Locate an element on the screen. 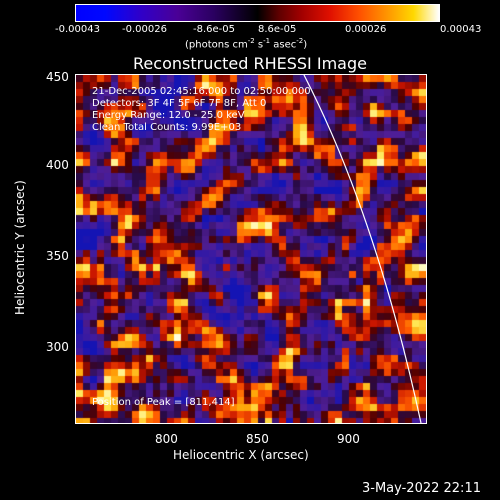  detectors-text: Detectors: 3F 4F 5F 6F 7F 8F, Att 0 is located at coordinates (179, 103).